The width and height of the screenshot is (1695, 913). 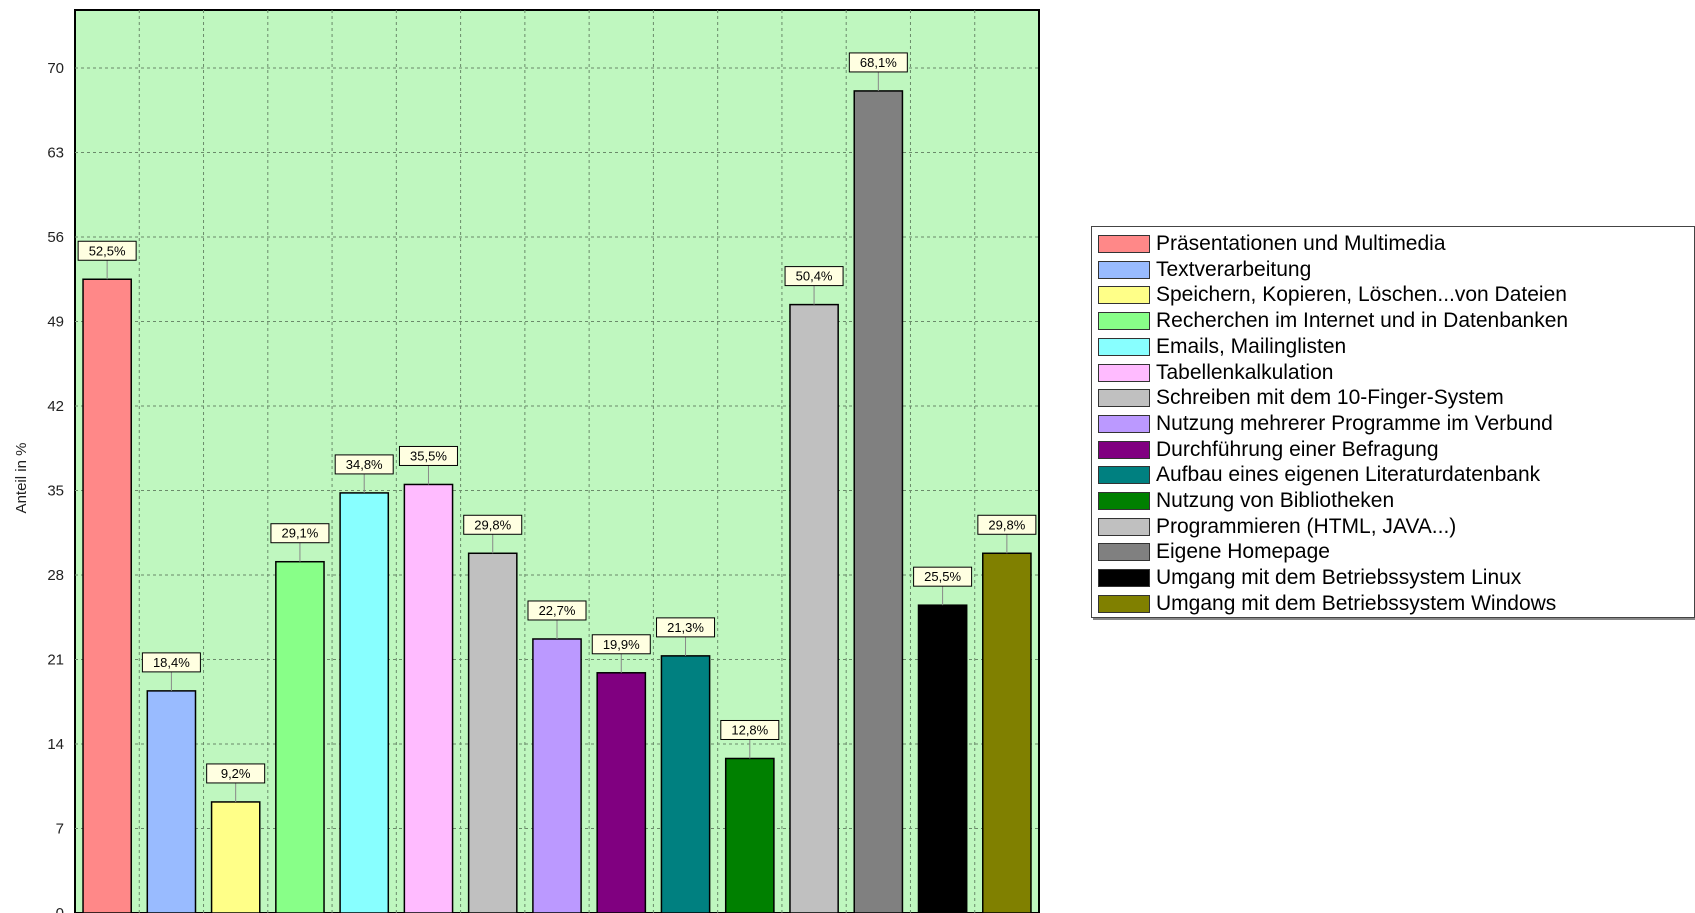 I want to click on legend-item: Tabellenkalkulation, so click(x=1215, y=373).